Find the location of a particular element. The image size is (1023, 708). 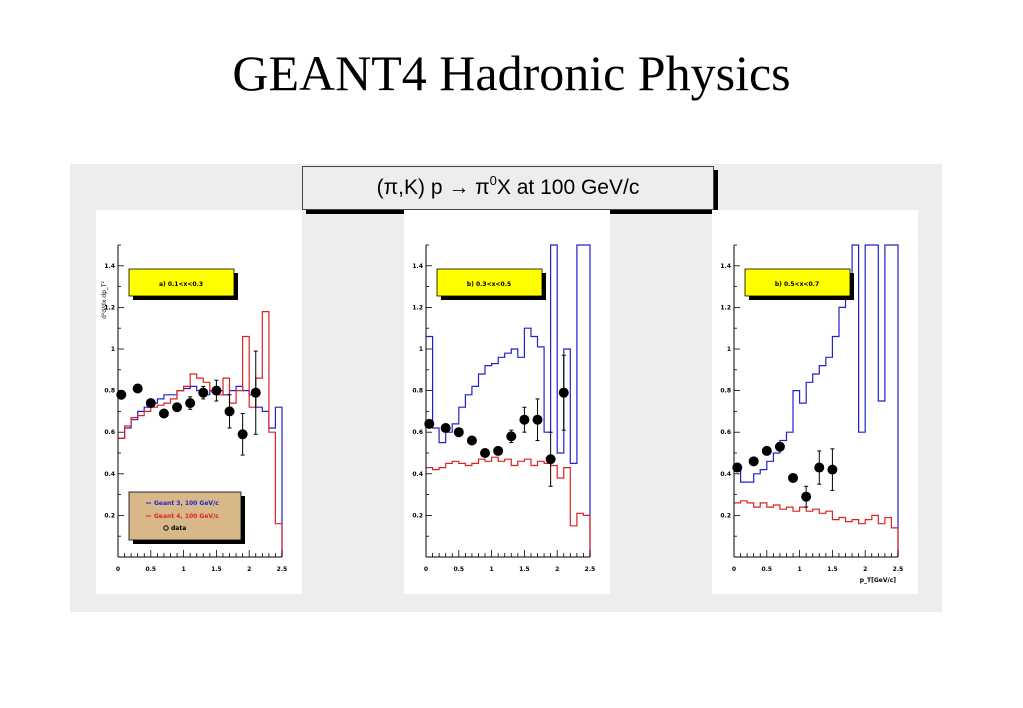

legend-geant3-label: Geant 3, 100 GeV/c is located at coordinates (186, 503).